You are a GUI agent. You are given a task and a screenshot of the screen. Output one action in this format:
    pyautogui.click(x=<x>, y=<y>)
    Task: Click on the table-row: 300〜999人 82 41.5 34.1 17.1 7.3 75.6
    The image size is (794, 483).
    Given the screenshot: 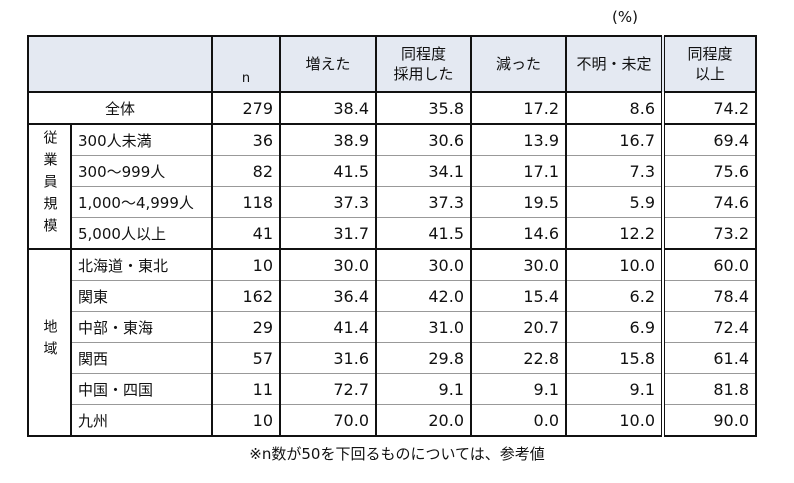 What is the action you would take?
    pyautogui.click(x=392, y=171)
    